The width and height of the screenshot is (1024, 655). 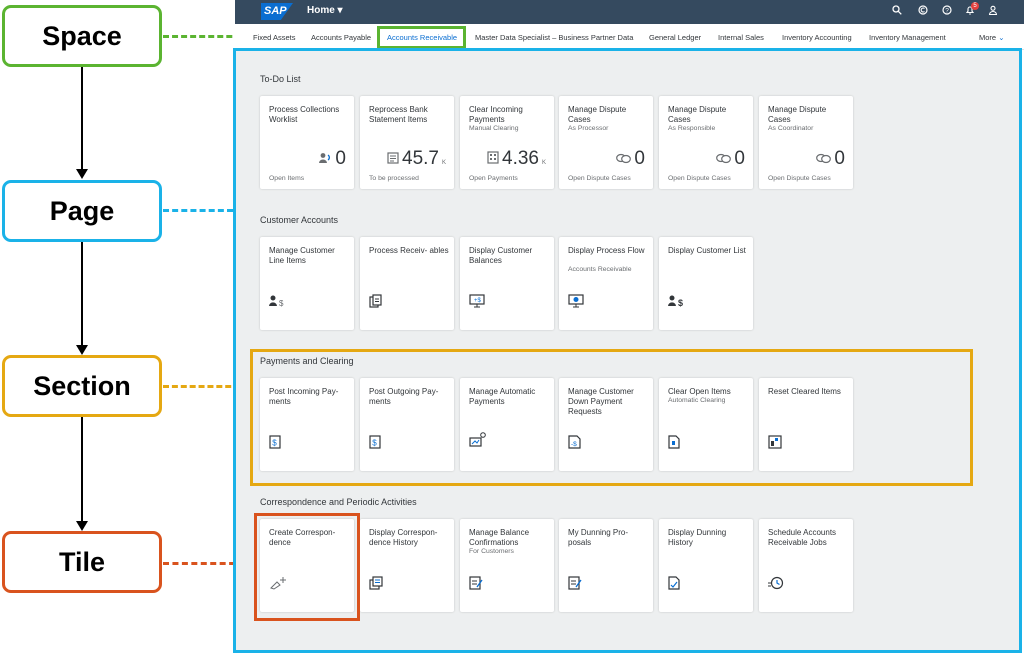 I want to click on tile-display-correspondence-history: Display Correspon- dence History, so click(x=407, y=565).